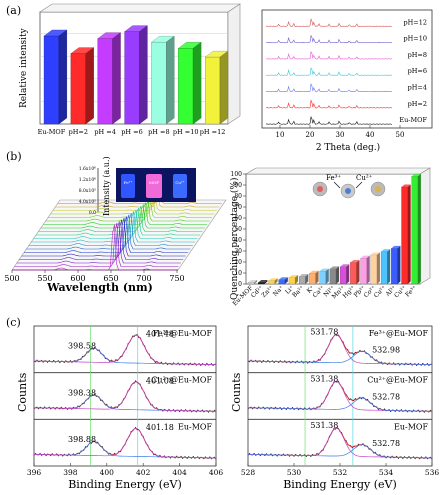 This screenshot has width=440, height=495. I want to click on xrd-trace-label: pH=2, so click(417, 104).